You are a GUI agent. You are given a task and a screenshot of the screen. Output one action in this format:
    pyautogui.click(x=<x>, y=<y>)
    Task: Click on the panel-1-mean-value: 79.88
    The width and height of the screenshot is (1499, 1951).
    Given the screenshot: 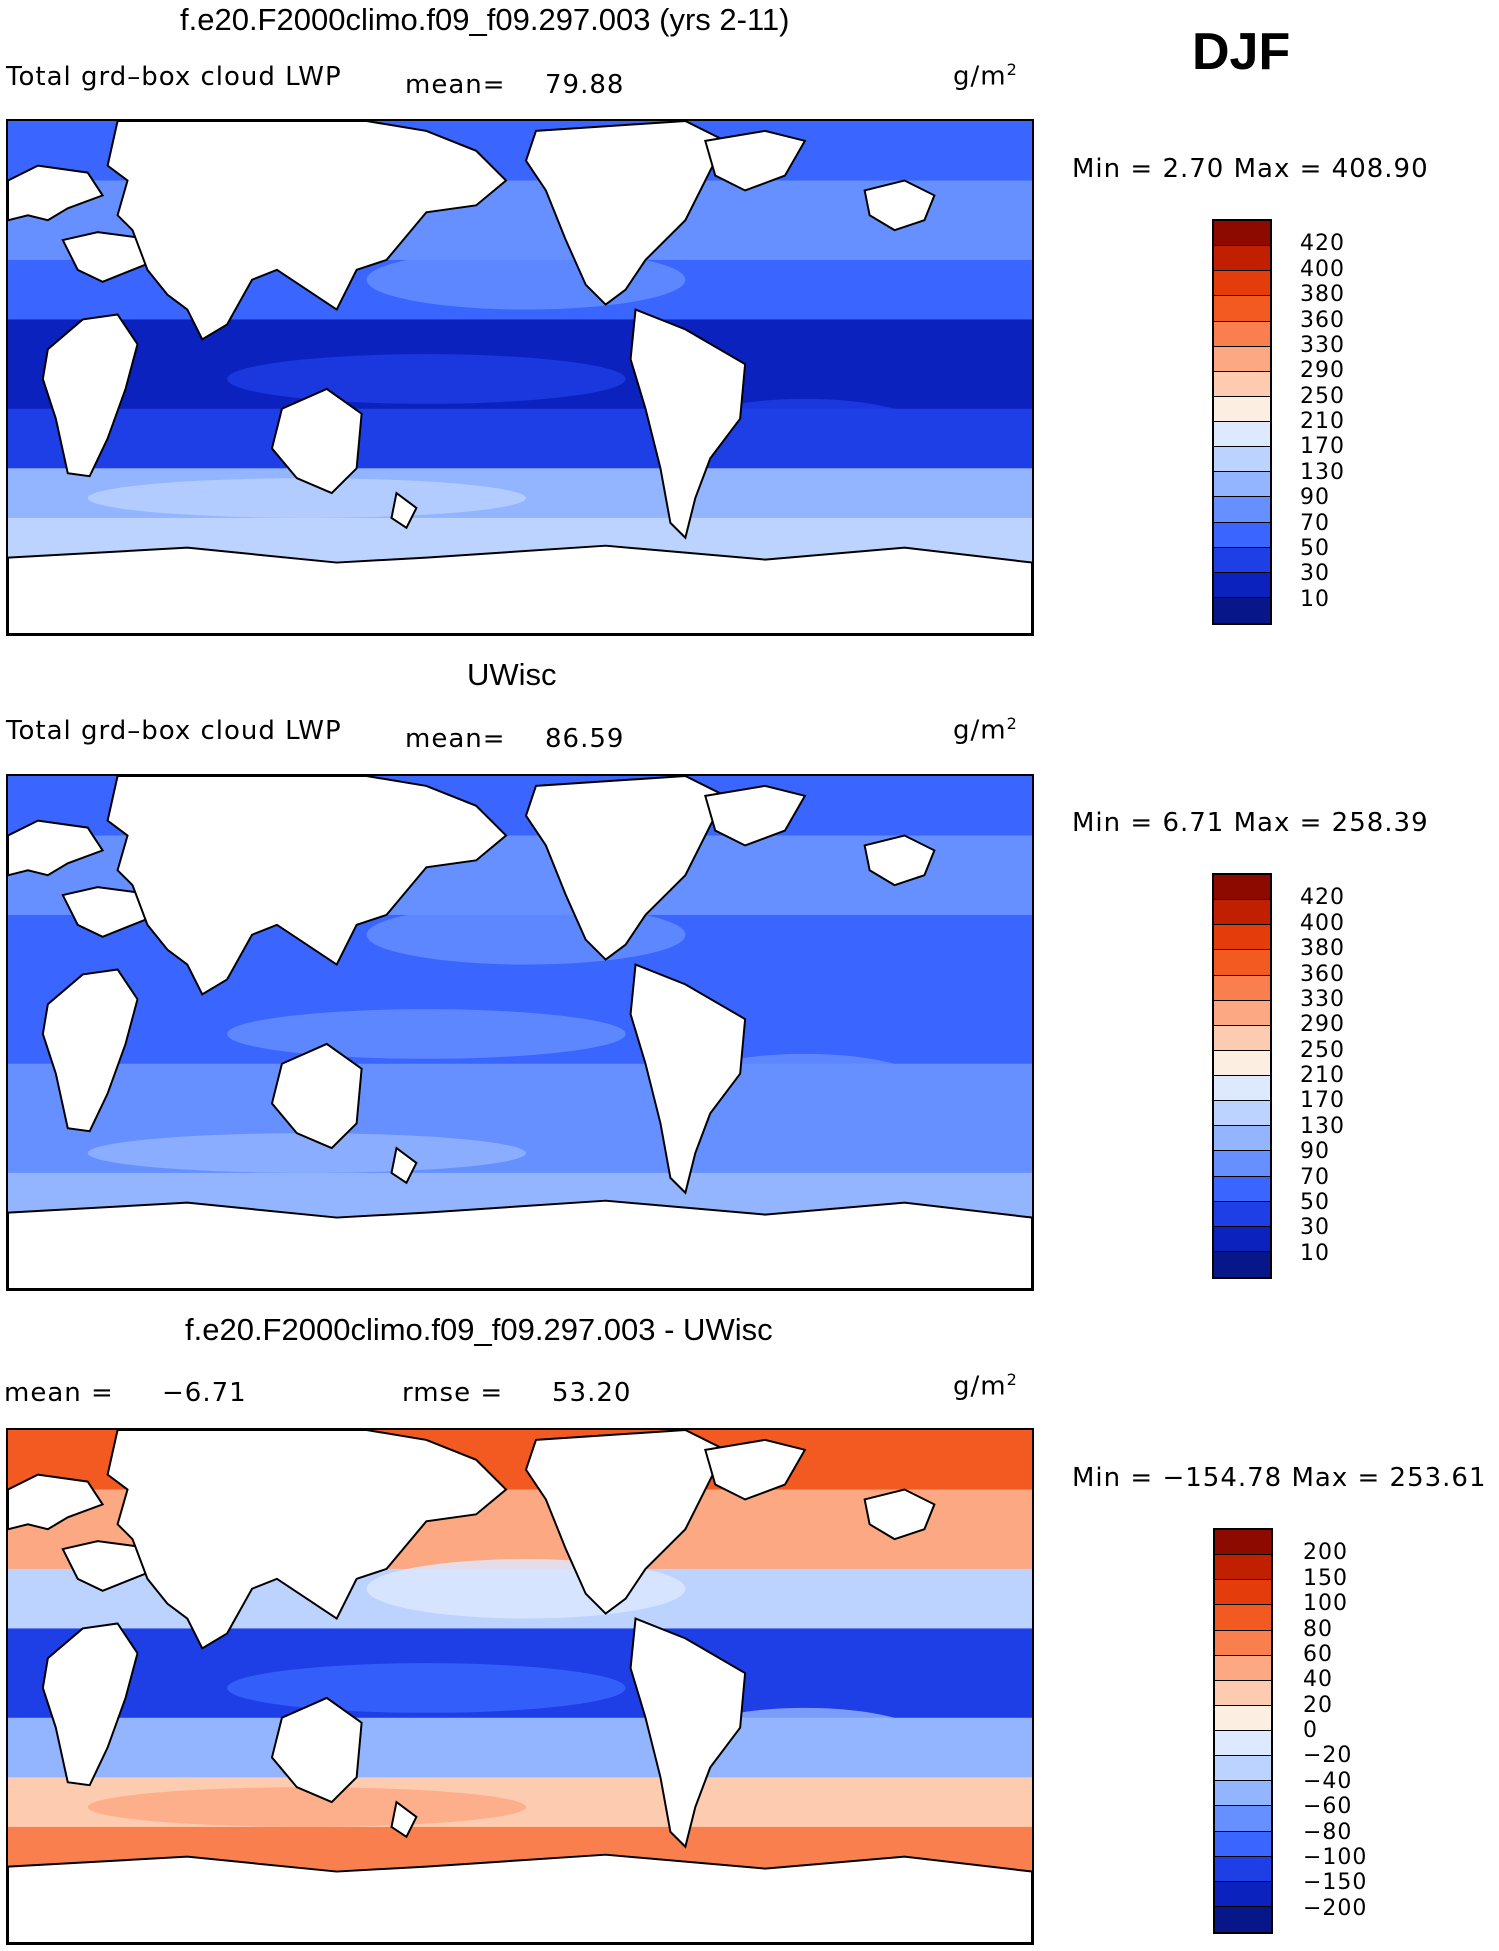 What is the action you would take?
    pyautogui.click(x=585, y=85)
    